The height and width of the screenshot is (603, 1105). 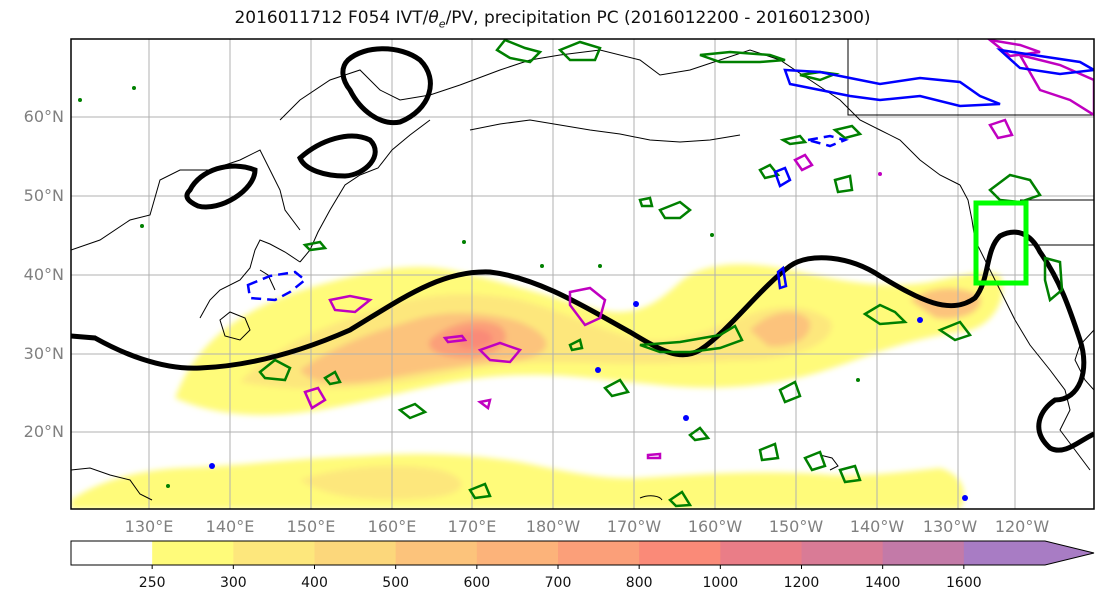 I want to click on colorbar-tick-label: 700, so click(x=558, y=583).